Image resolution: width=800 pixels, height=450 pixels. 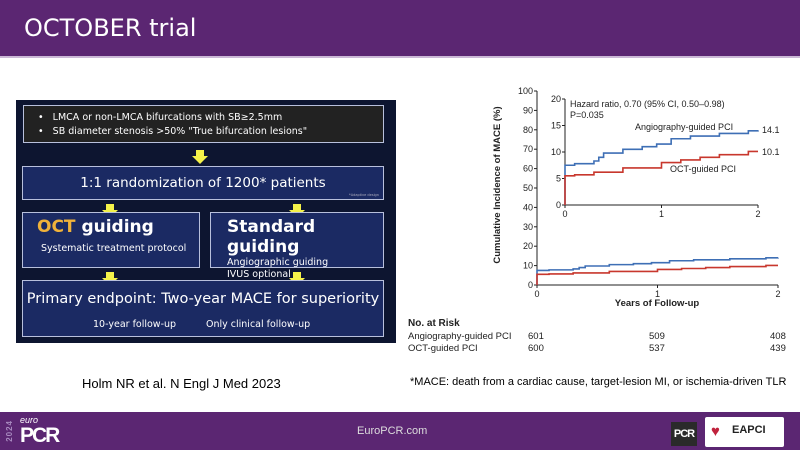 What do you see at coordinates (657, 336) in the screenshot?
I see `risk-value: 509` at bounding box center [657, 336].